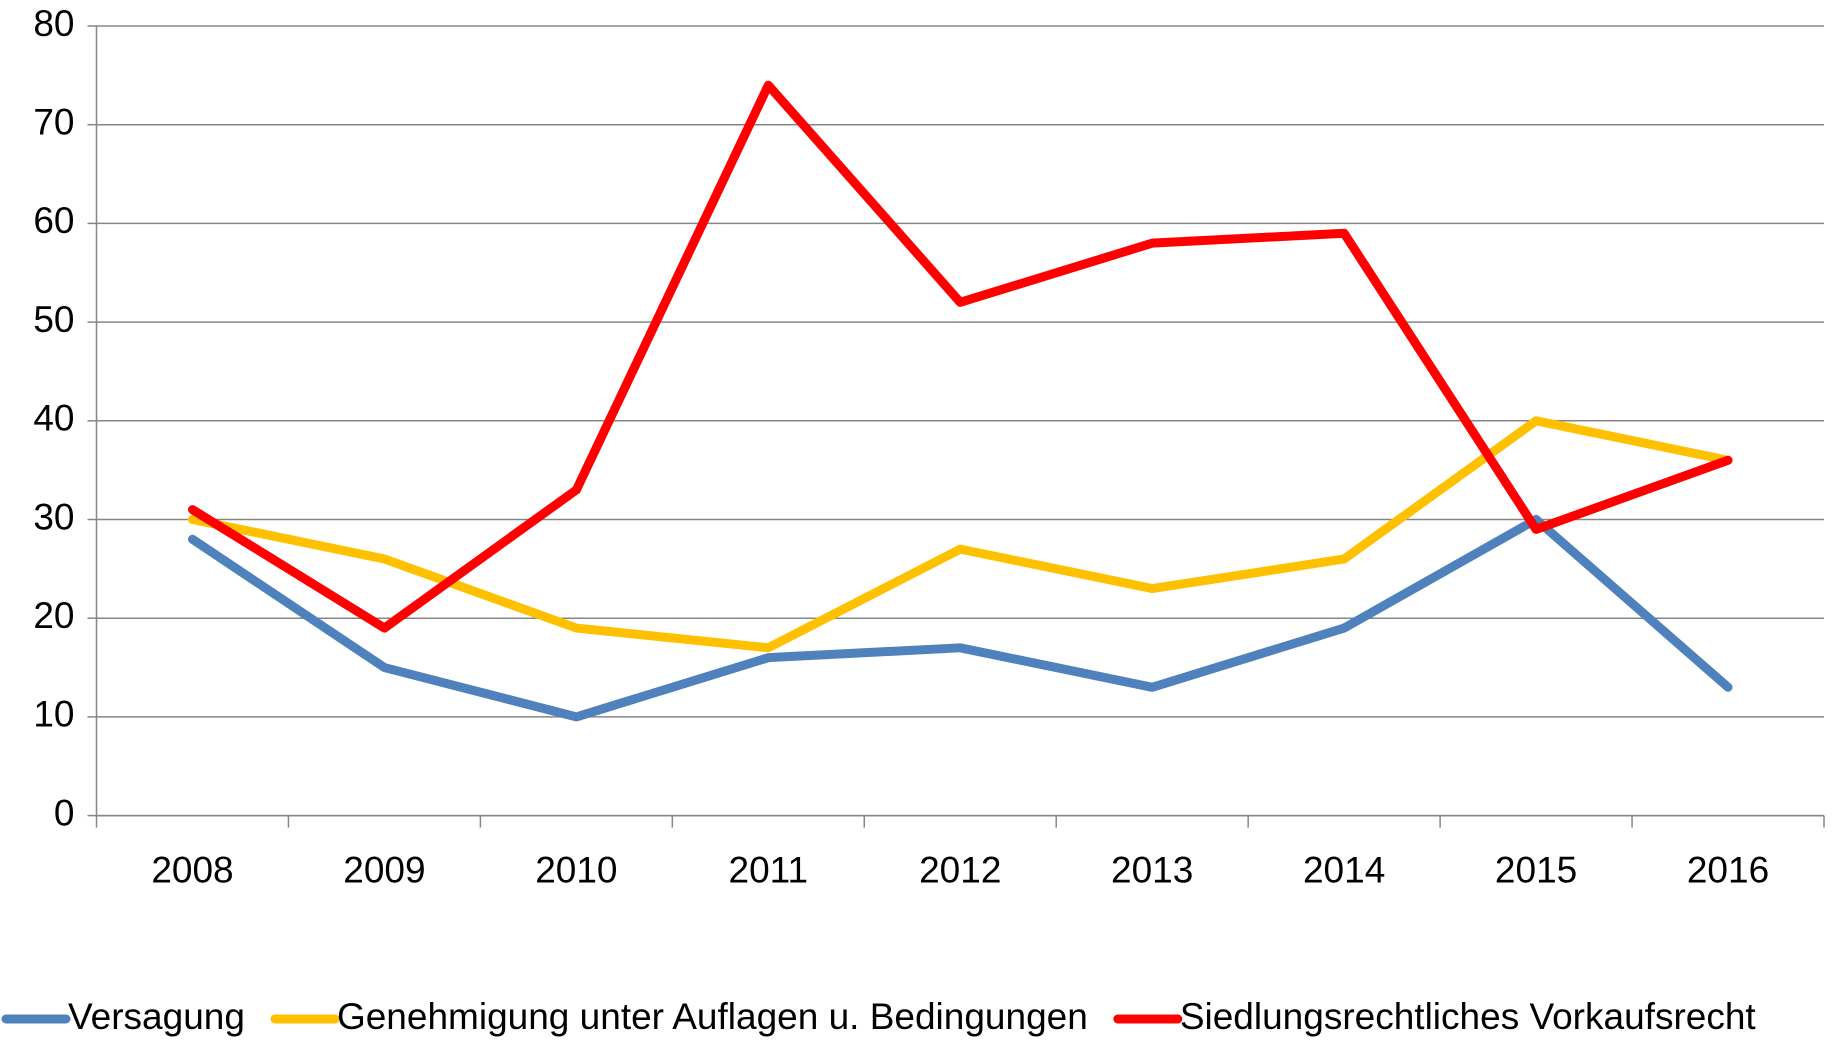  What do you see at coordinates (1152, 869) in the screenshot?
I see `x-tick-label: 2013` at bounding box center [1152, 869].